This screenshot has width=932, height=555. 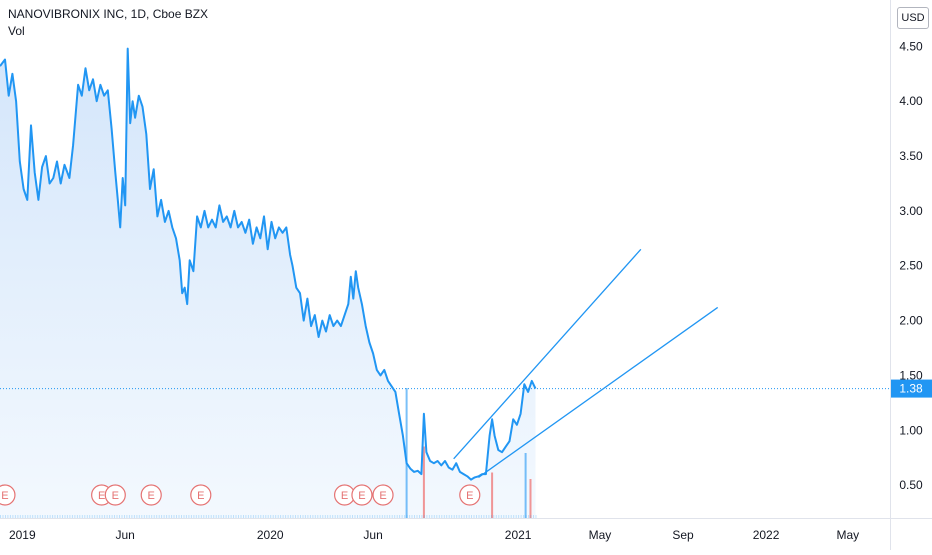 What do you see at coordinates (911, 156) in the screenshot?
I see `y-tick-label: 3.50` at bounding box center [911, 156].